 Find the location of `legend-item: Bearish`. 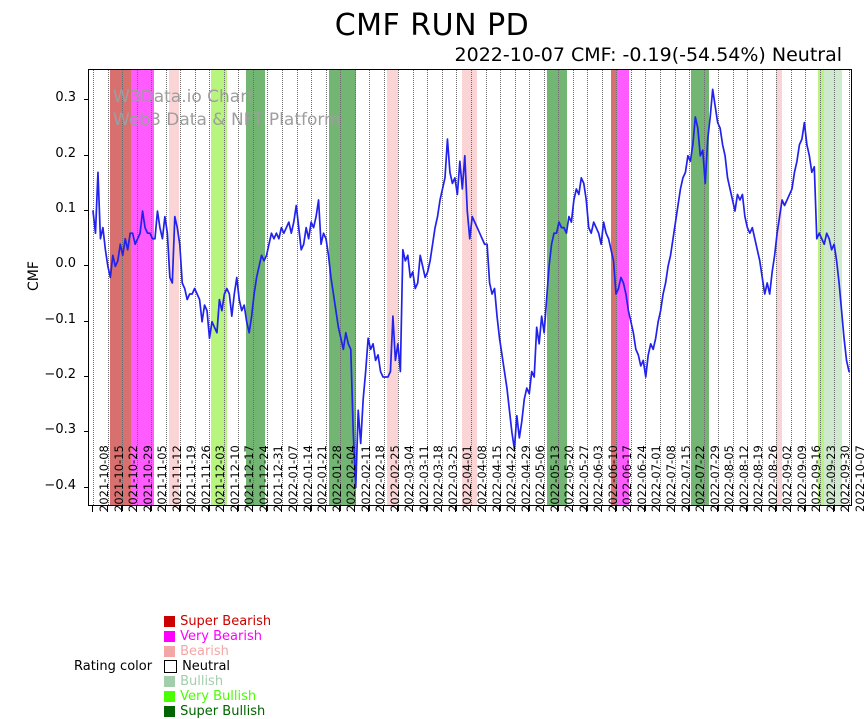

legend-item: Bearish is located at coordinates (217, 651).